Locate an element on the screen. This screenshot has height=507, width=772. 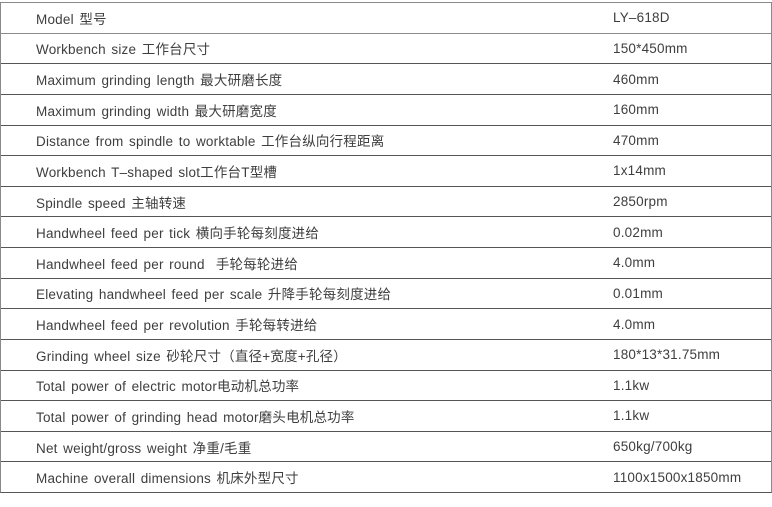
spec-label: Workbench size 工作台尺寸 is located at coordinates (123, 50).